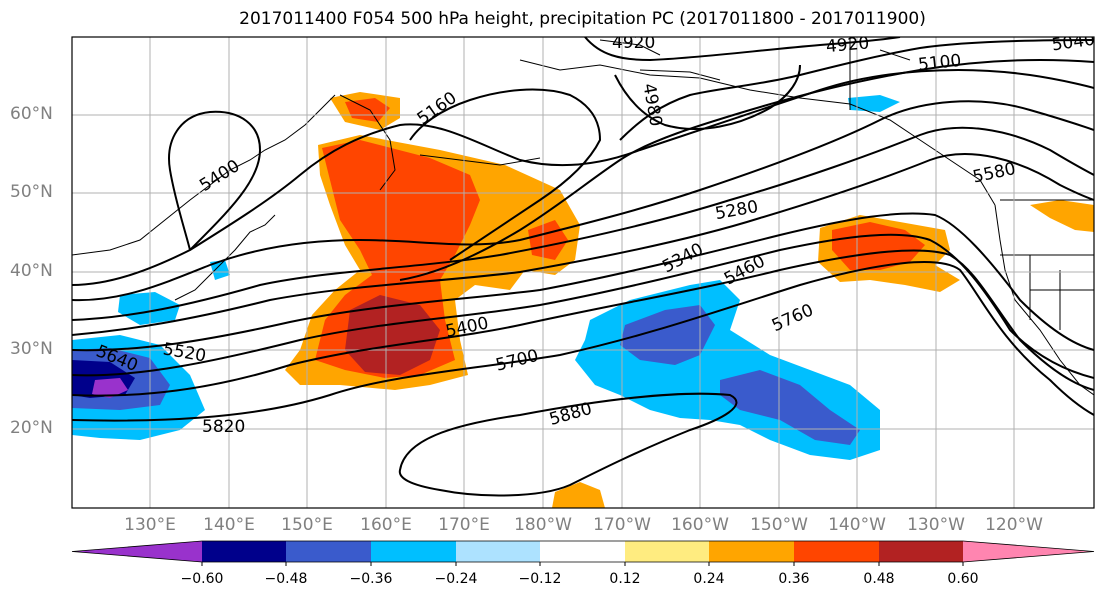  I want to click on colorbar-tick-label: −0.12, so click(540, 579).